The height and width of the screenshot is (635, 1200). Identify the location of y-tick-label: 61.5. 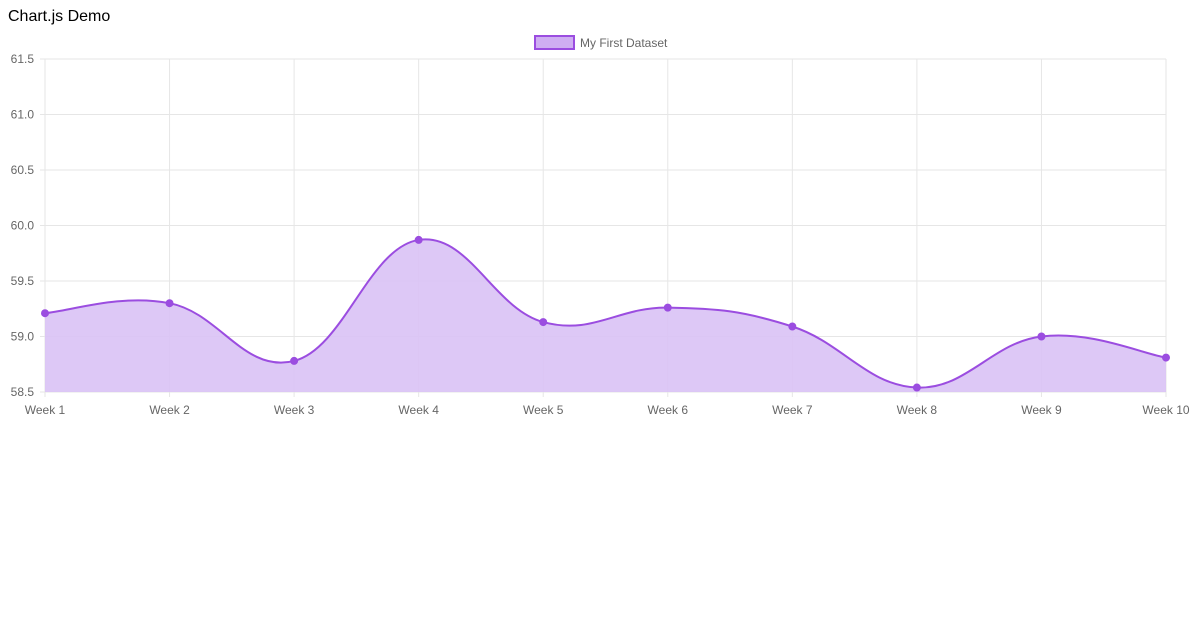
(23, 59).